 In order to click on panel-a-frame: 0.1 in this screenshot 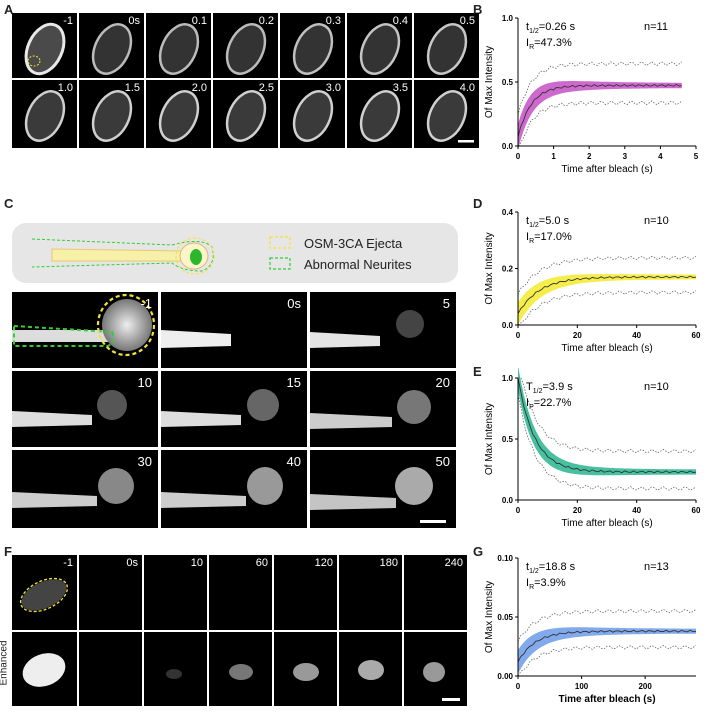, I will do `click(178, 45)`.